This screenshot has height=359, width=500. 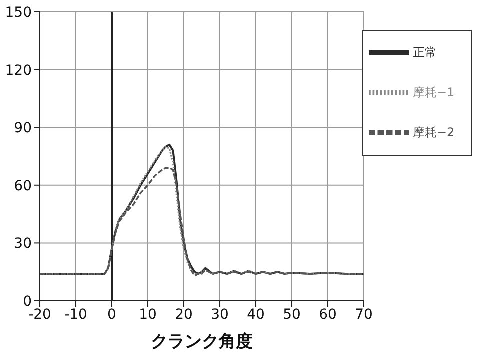 What do you see at coordinates (23, 244) in the screenshot?
I see `y-tick-label: 30` at bounding box center [23, 244].